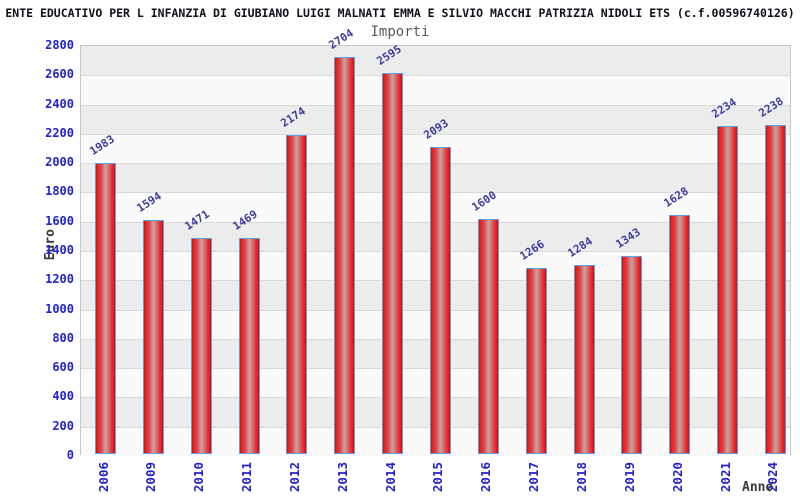 This screenshot has height=500, width=800. Describe the element at coordinates (390, 477) in the screenshot. I see `x-tick-label: 2014` at that location.